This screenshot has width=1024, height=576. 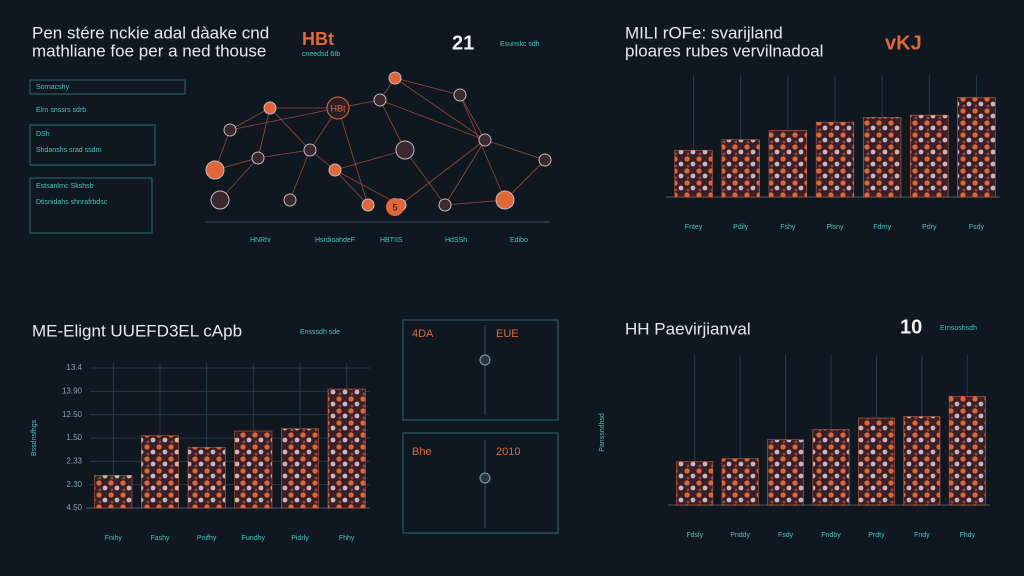 What do you see at coordinates (335, 240) in the screenshot?
I see `legend-item: HsrdioahdeF` at bounding box center [335, 240].